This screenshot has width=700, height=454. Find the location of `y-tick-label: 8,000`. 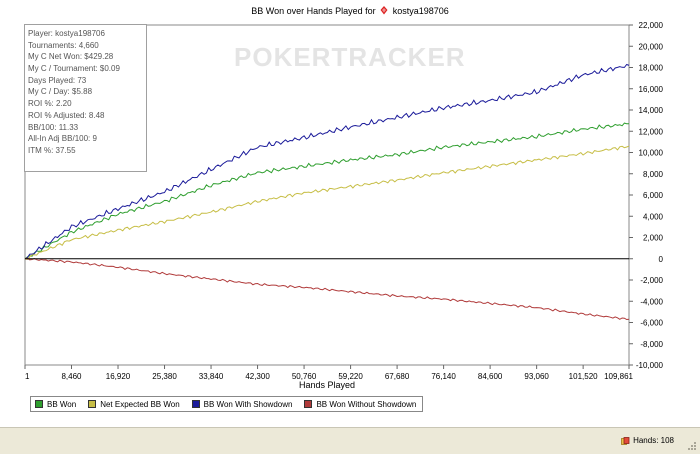

y-tick-label: 8,000 is located at coordinates (653, 174).